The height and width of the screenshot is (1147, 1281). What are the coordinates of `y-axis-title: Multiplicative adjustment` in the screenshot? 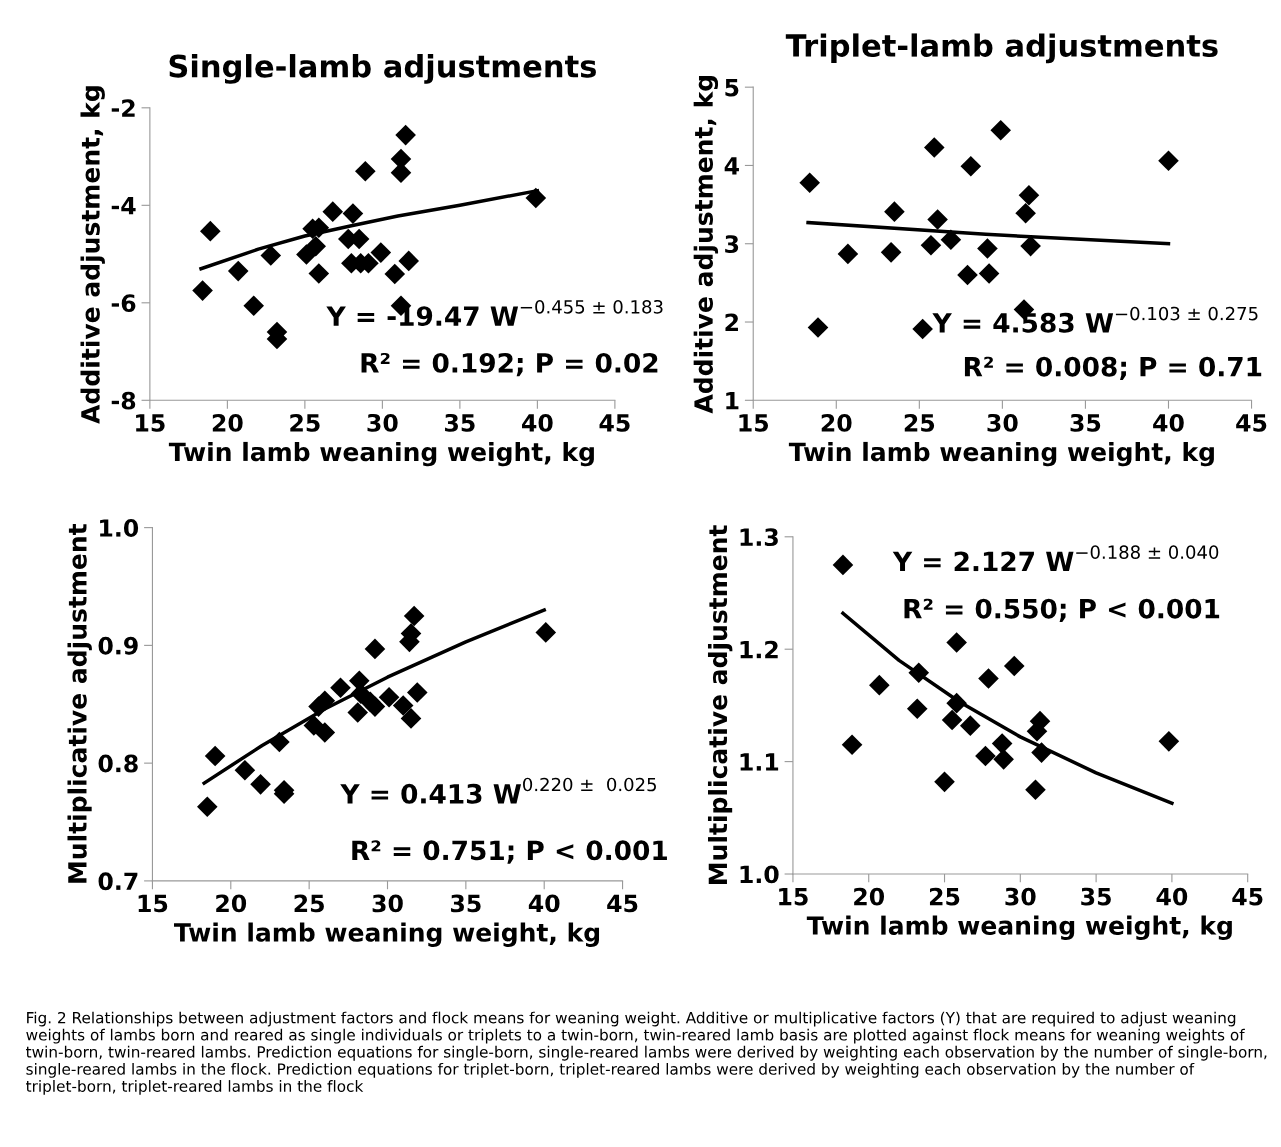 It's located at (79, 703).